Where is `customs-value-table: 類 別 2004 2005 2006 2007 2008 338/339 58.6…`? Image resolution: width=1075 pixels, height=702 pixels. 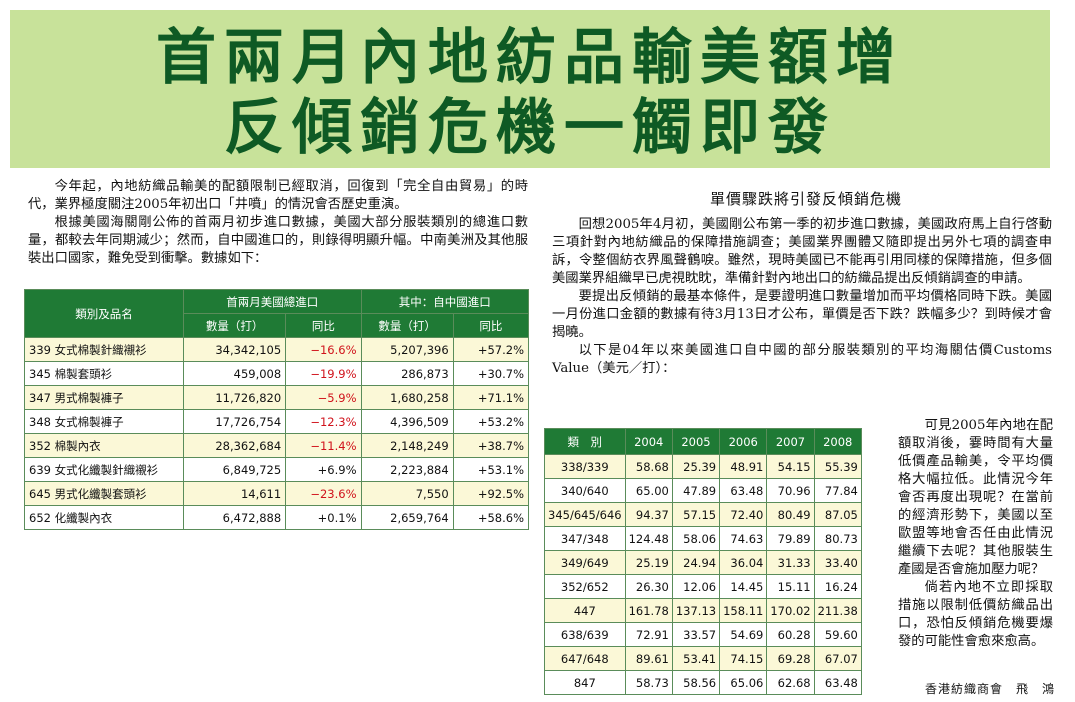
customs-value-table: 類 別 2004 2005 2006 2007 2008 338/339 58.6… is located at coordinates (703, 561).